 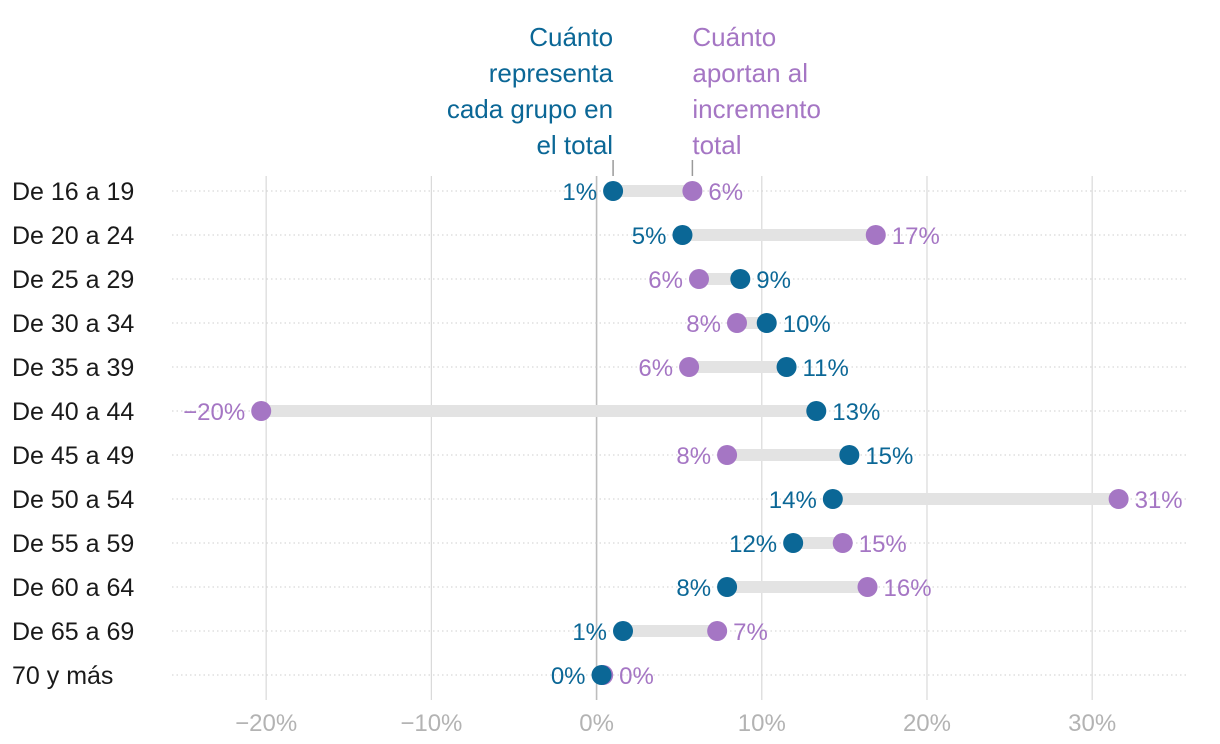 I want to click on legend-contribution-text: incremento, so click(x=756, y=109).